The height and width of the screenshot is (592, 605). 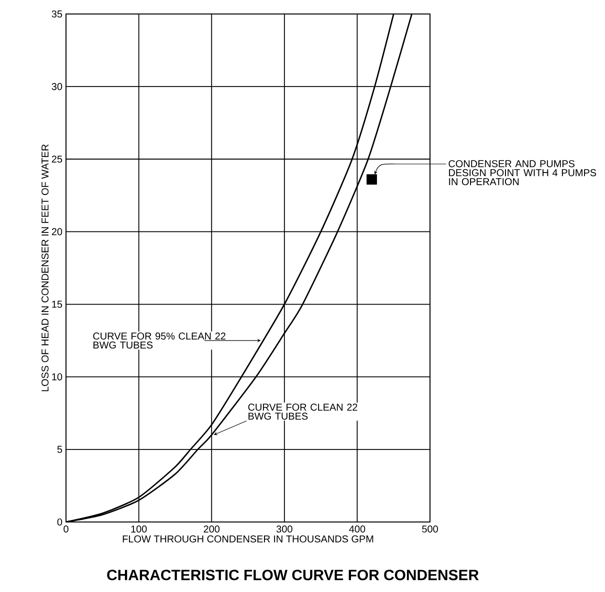 I want to click on y-tick-label: 30, so click(x=57, y=86).